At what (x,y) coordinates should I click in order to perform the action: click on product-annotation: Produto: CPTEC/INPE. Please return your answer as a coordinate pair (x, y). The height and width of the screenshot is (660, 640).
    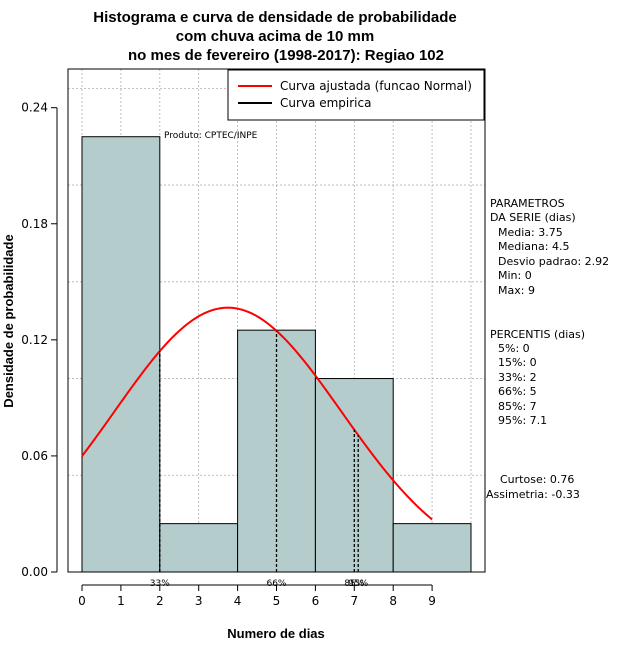
    Looking at the image, I should click on (211, 136).